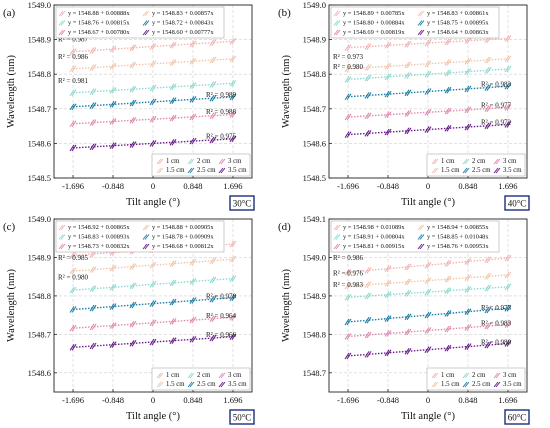  What do you see at coordinates (39, 257) in the screenshot?
I see `y-tick-label: 1548.9` at bounding box center [39, 257].